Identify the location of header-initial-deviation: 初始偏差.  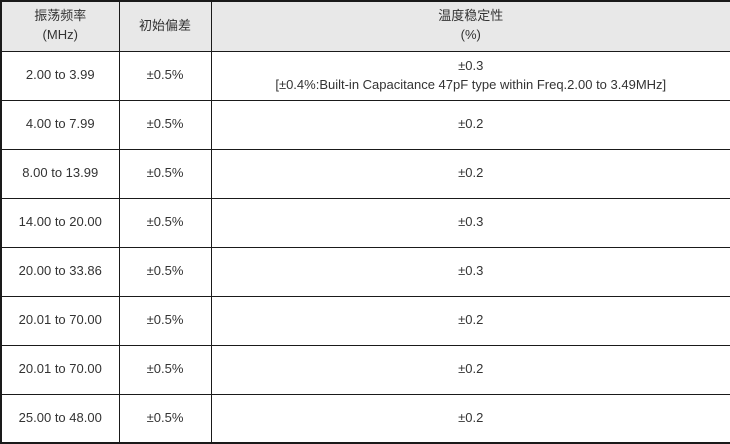
(165, 26).